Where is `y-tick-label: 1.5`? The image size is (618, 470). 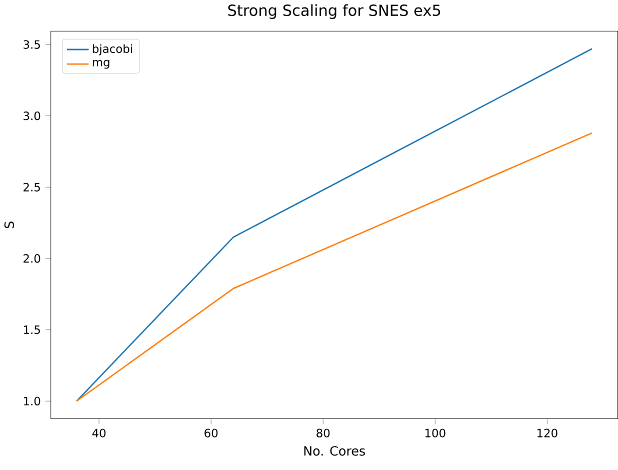 y-tick-label: 1.5 is located at coordinates (32, 330).